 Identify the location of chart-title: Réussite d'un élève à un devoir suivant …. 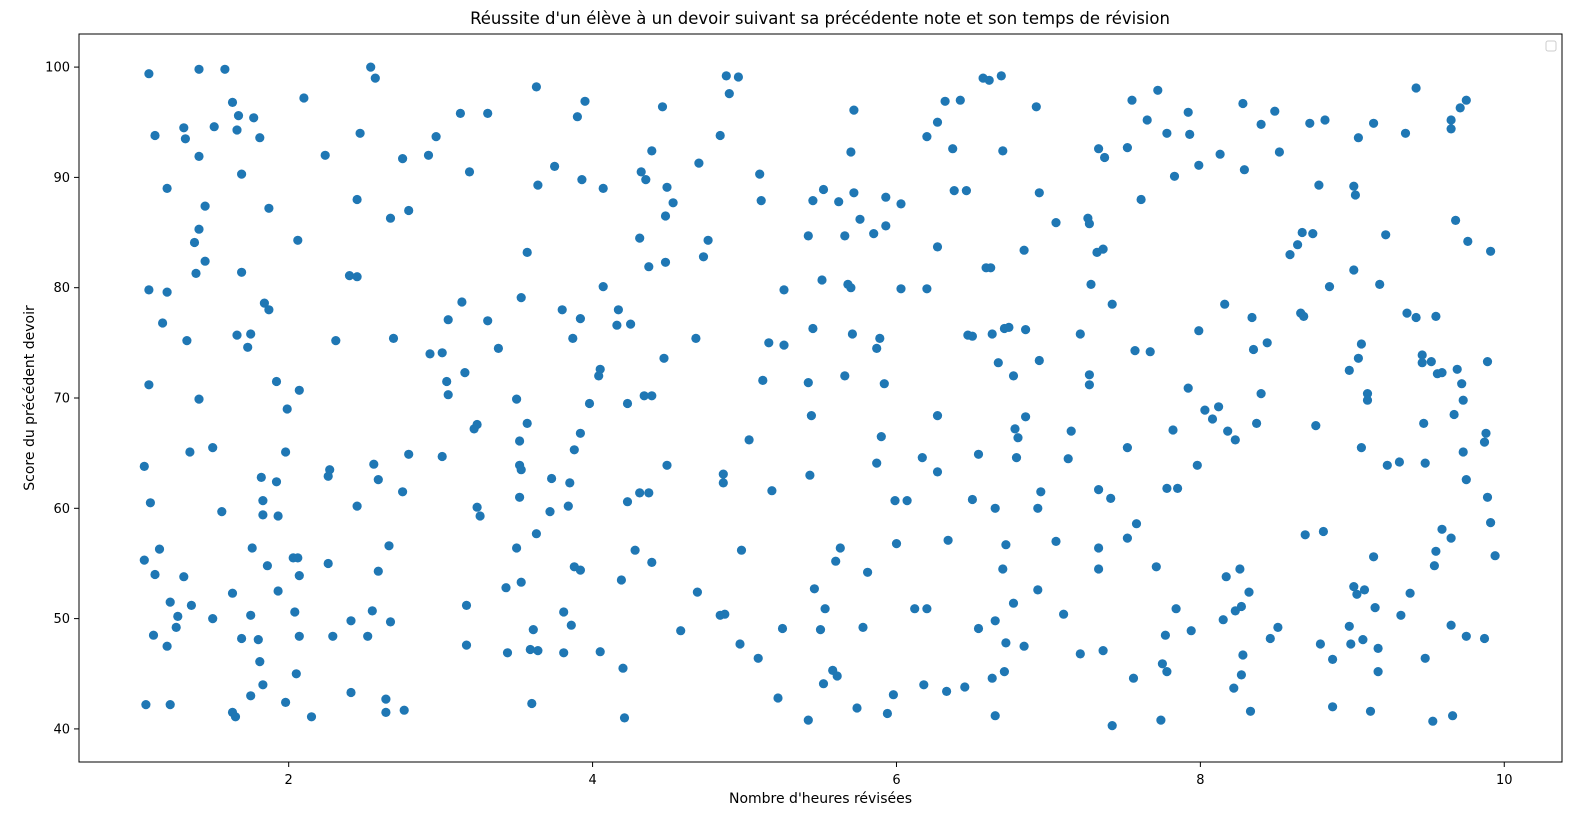
(820, 18).